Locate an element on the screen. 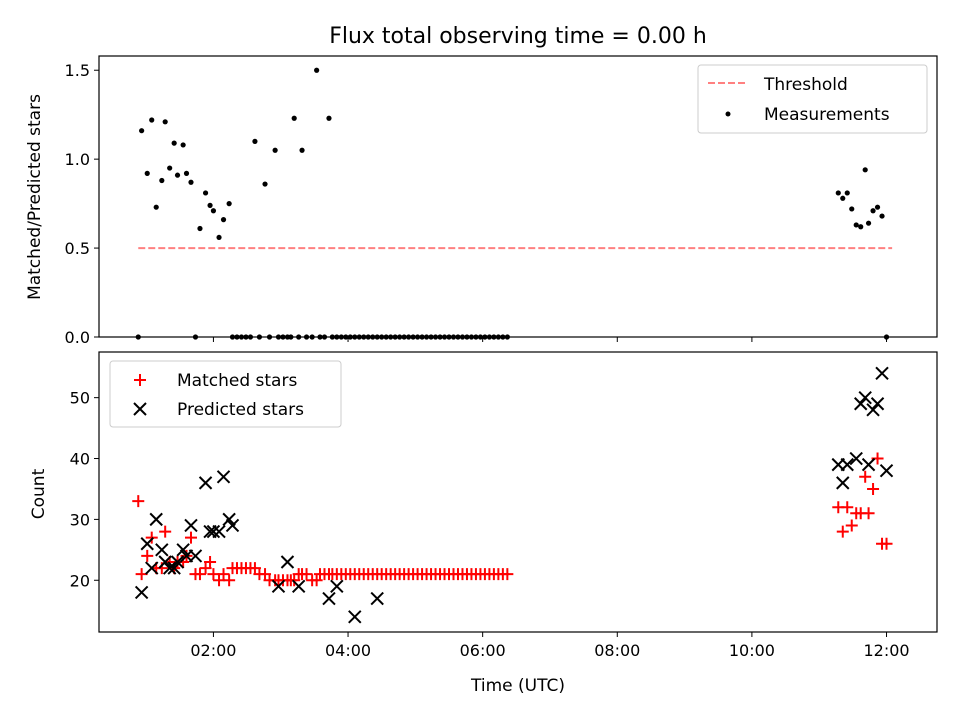 This screenshot has width=960, height=720. x-tick-label: 12:00 is located at coordinates (886, 650).